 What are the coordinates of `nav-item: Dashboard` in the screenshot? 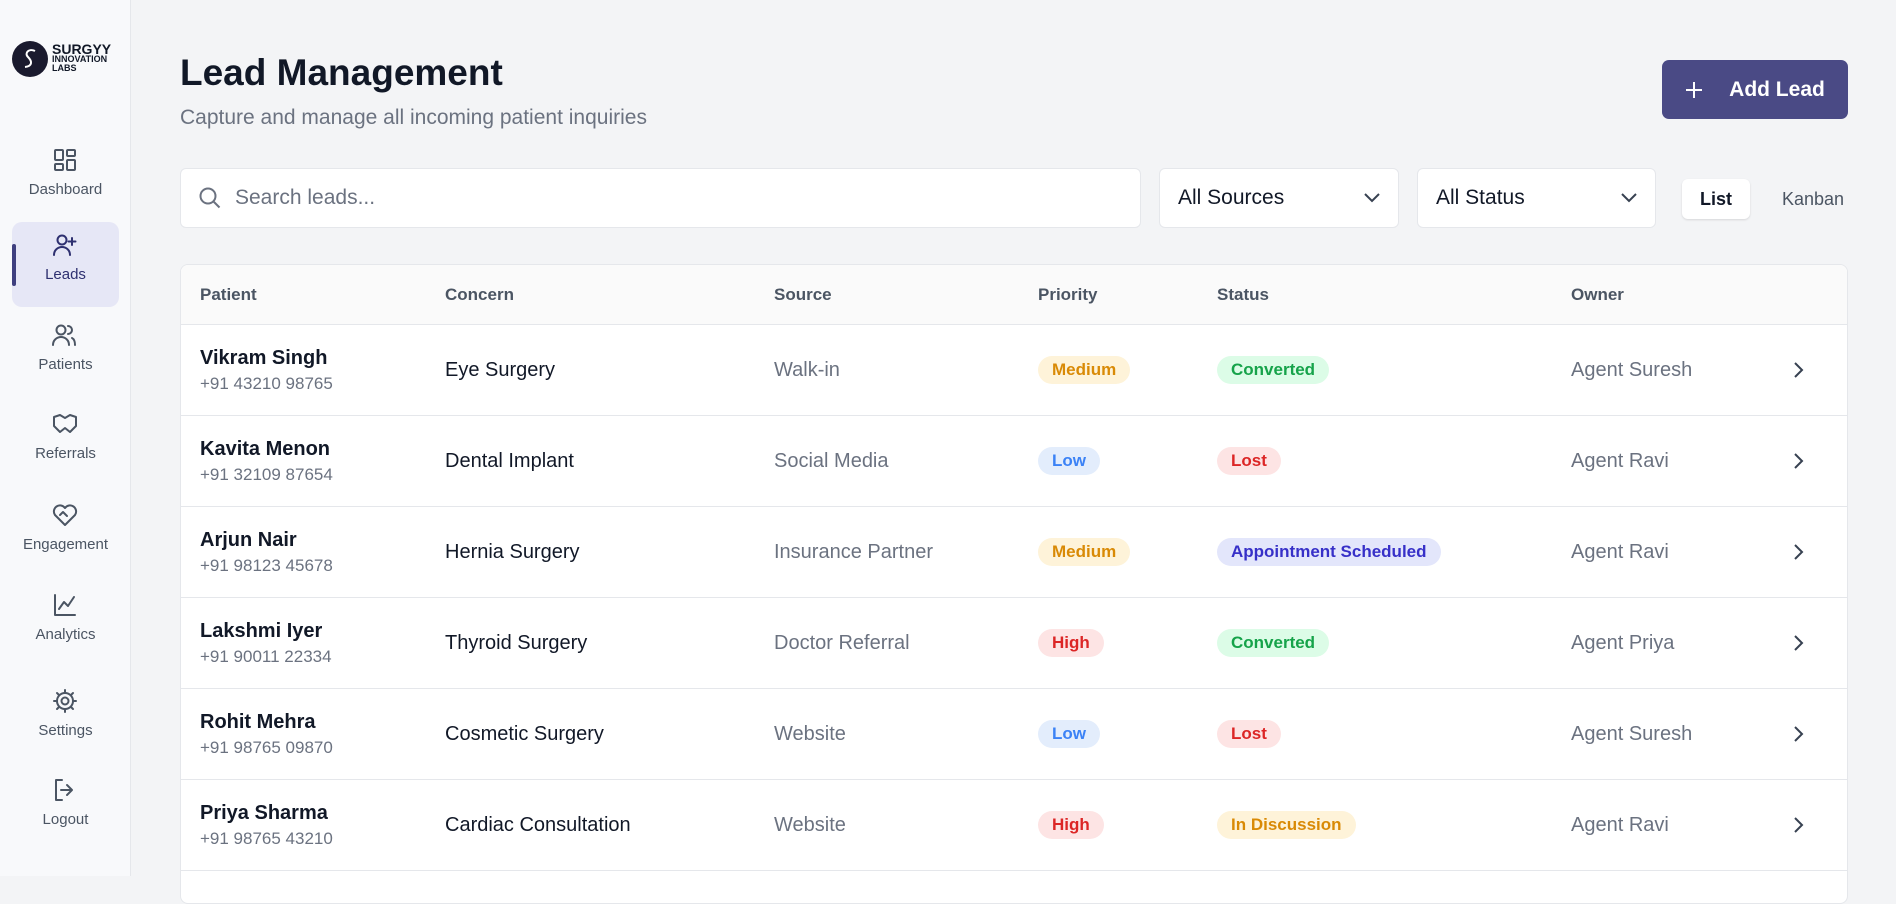 It's located at (65, 179).